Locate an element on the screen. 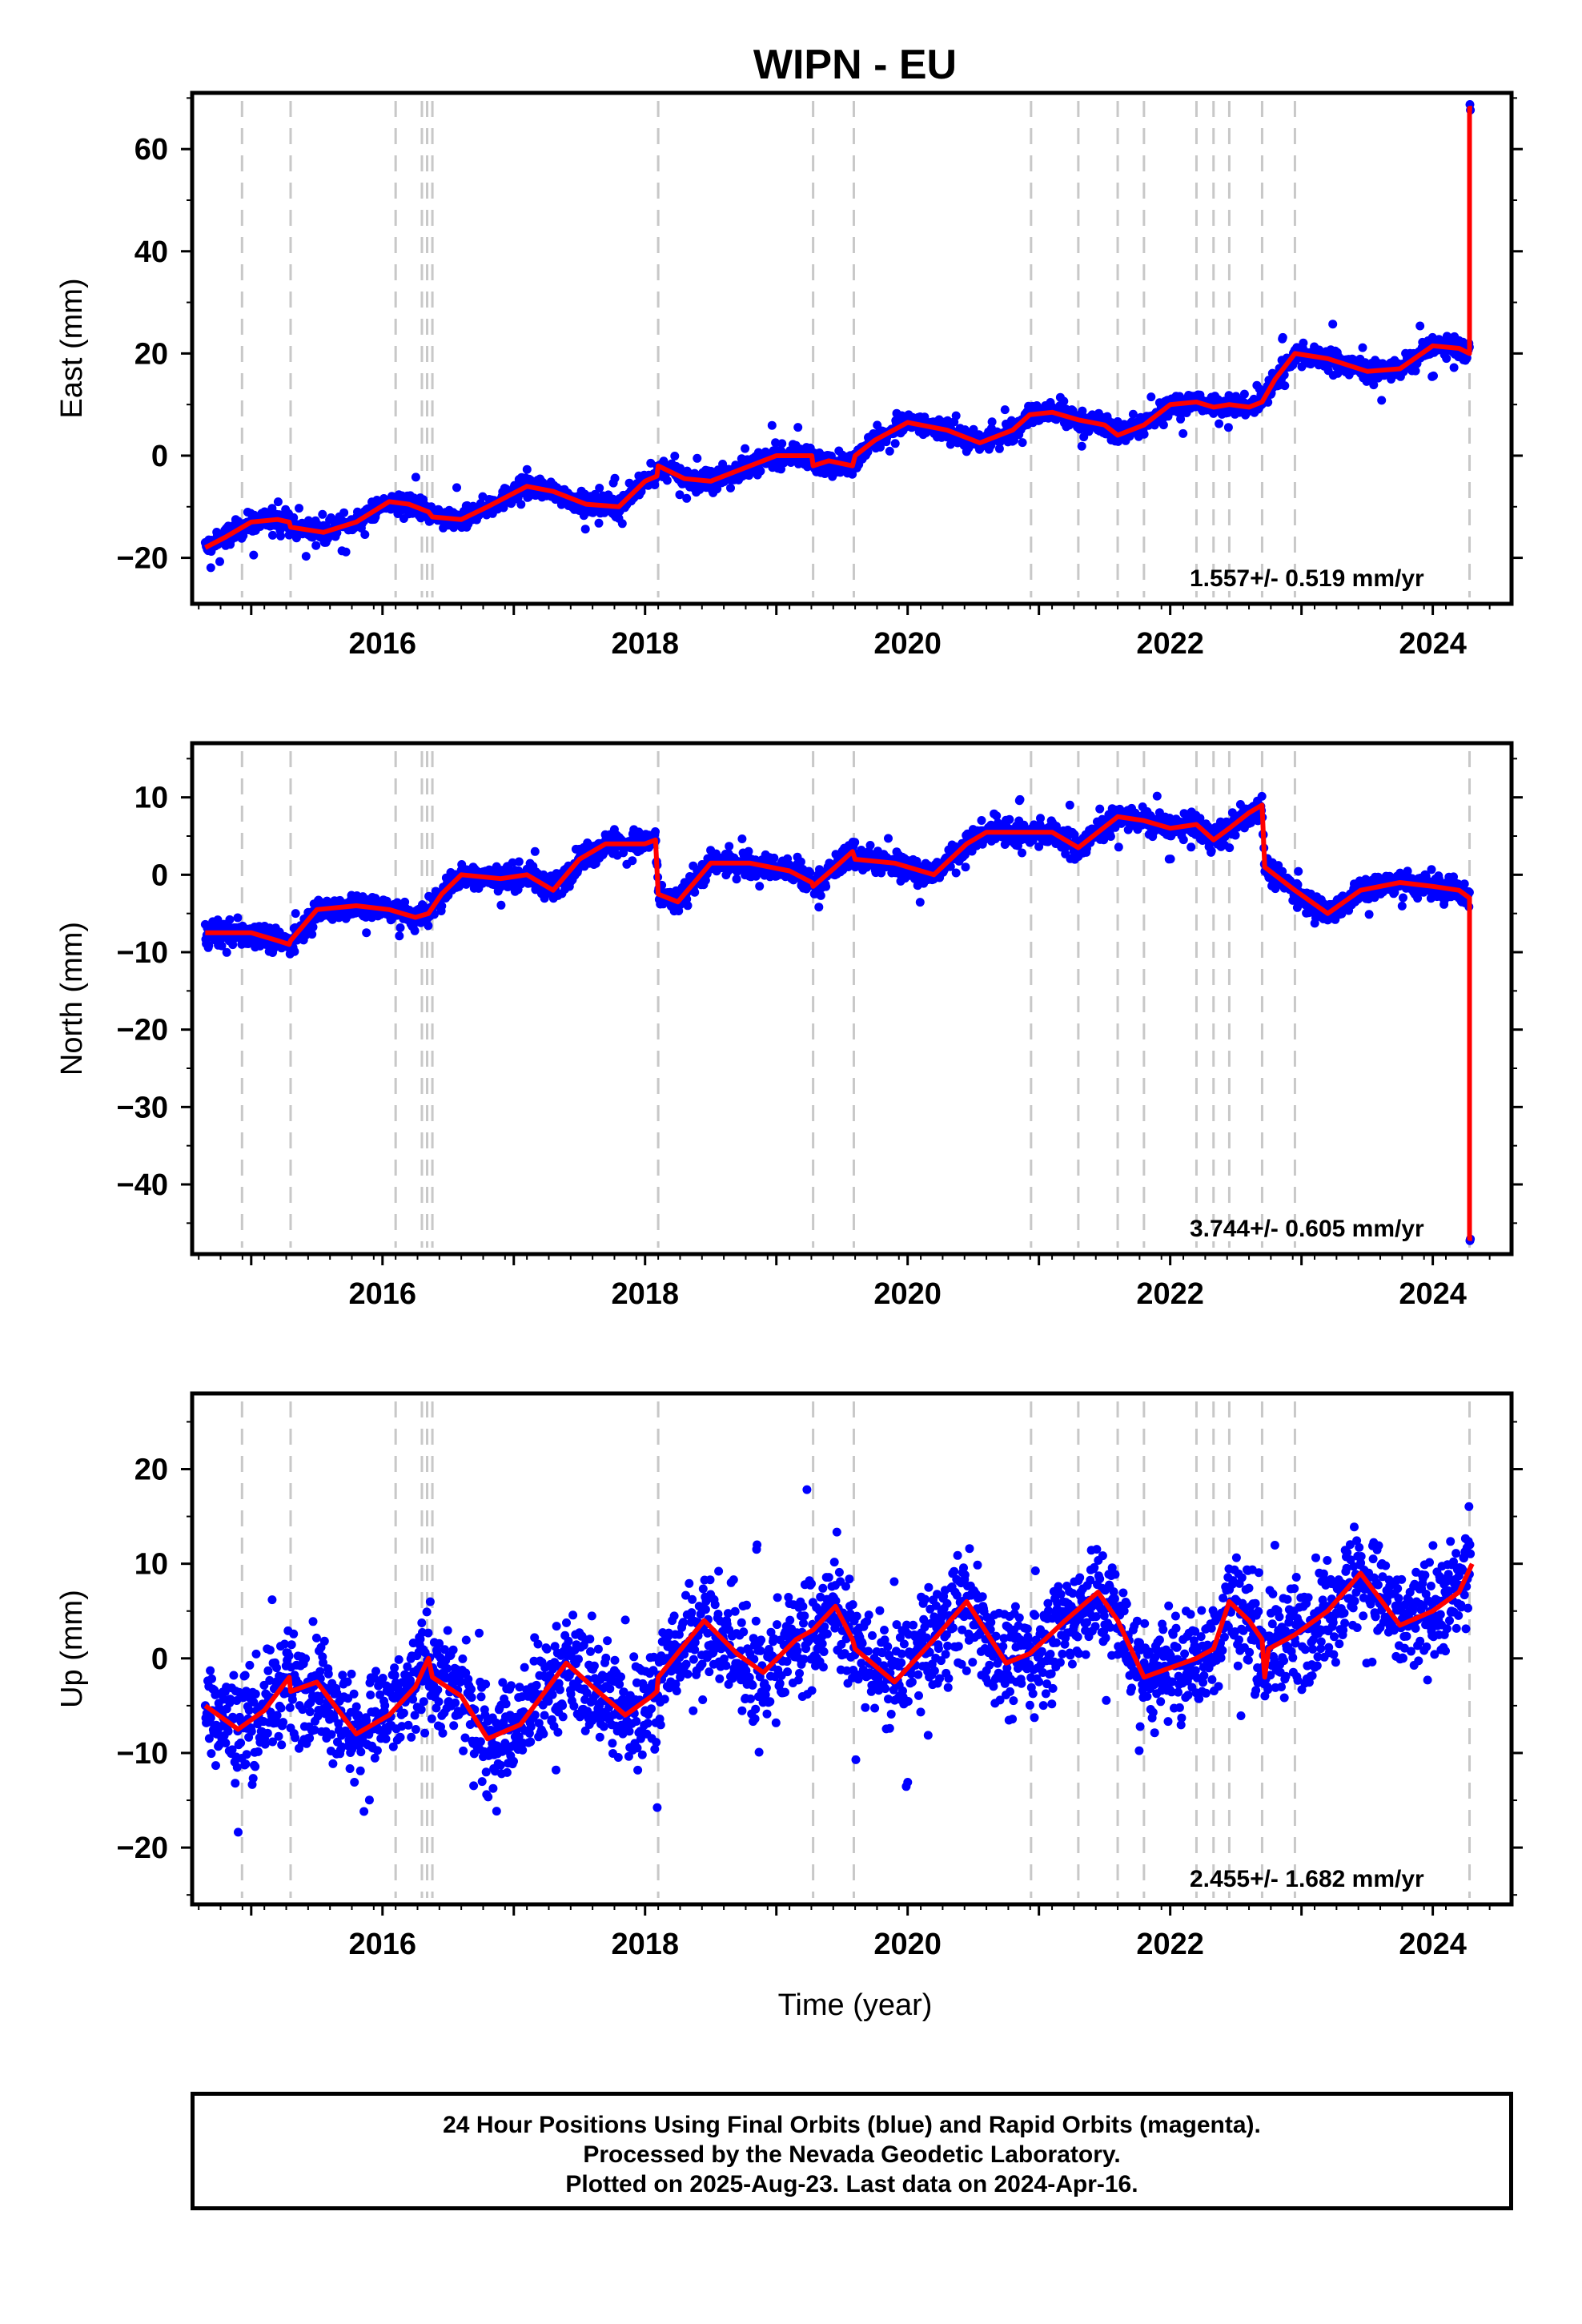  chart-title: WIPN - EU is located at coordinates (855, 65).